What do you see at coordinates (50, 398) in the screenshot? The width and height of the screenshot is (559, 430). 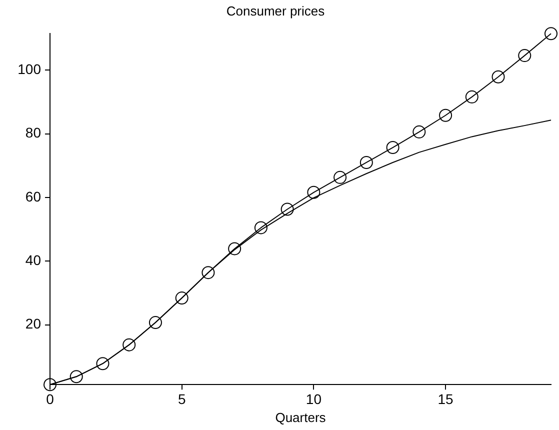 I see `x-tick-label: 0` at bounding box center [50, 398].